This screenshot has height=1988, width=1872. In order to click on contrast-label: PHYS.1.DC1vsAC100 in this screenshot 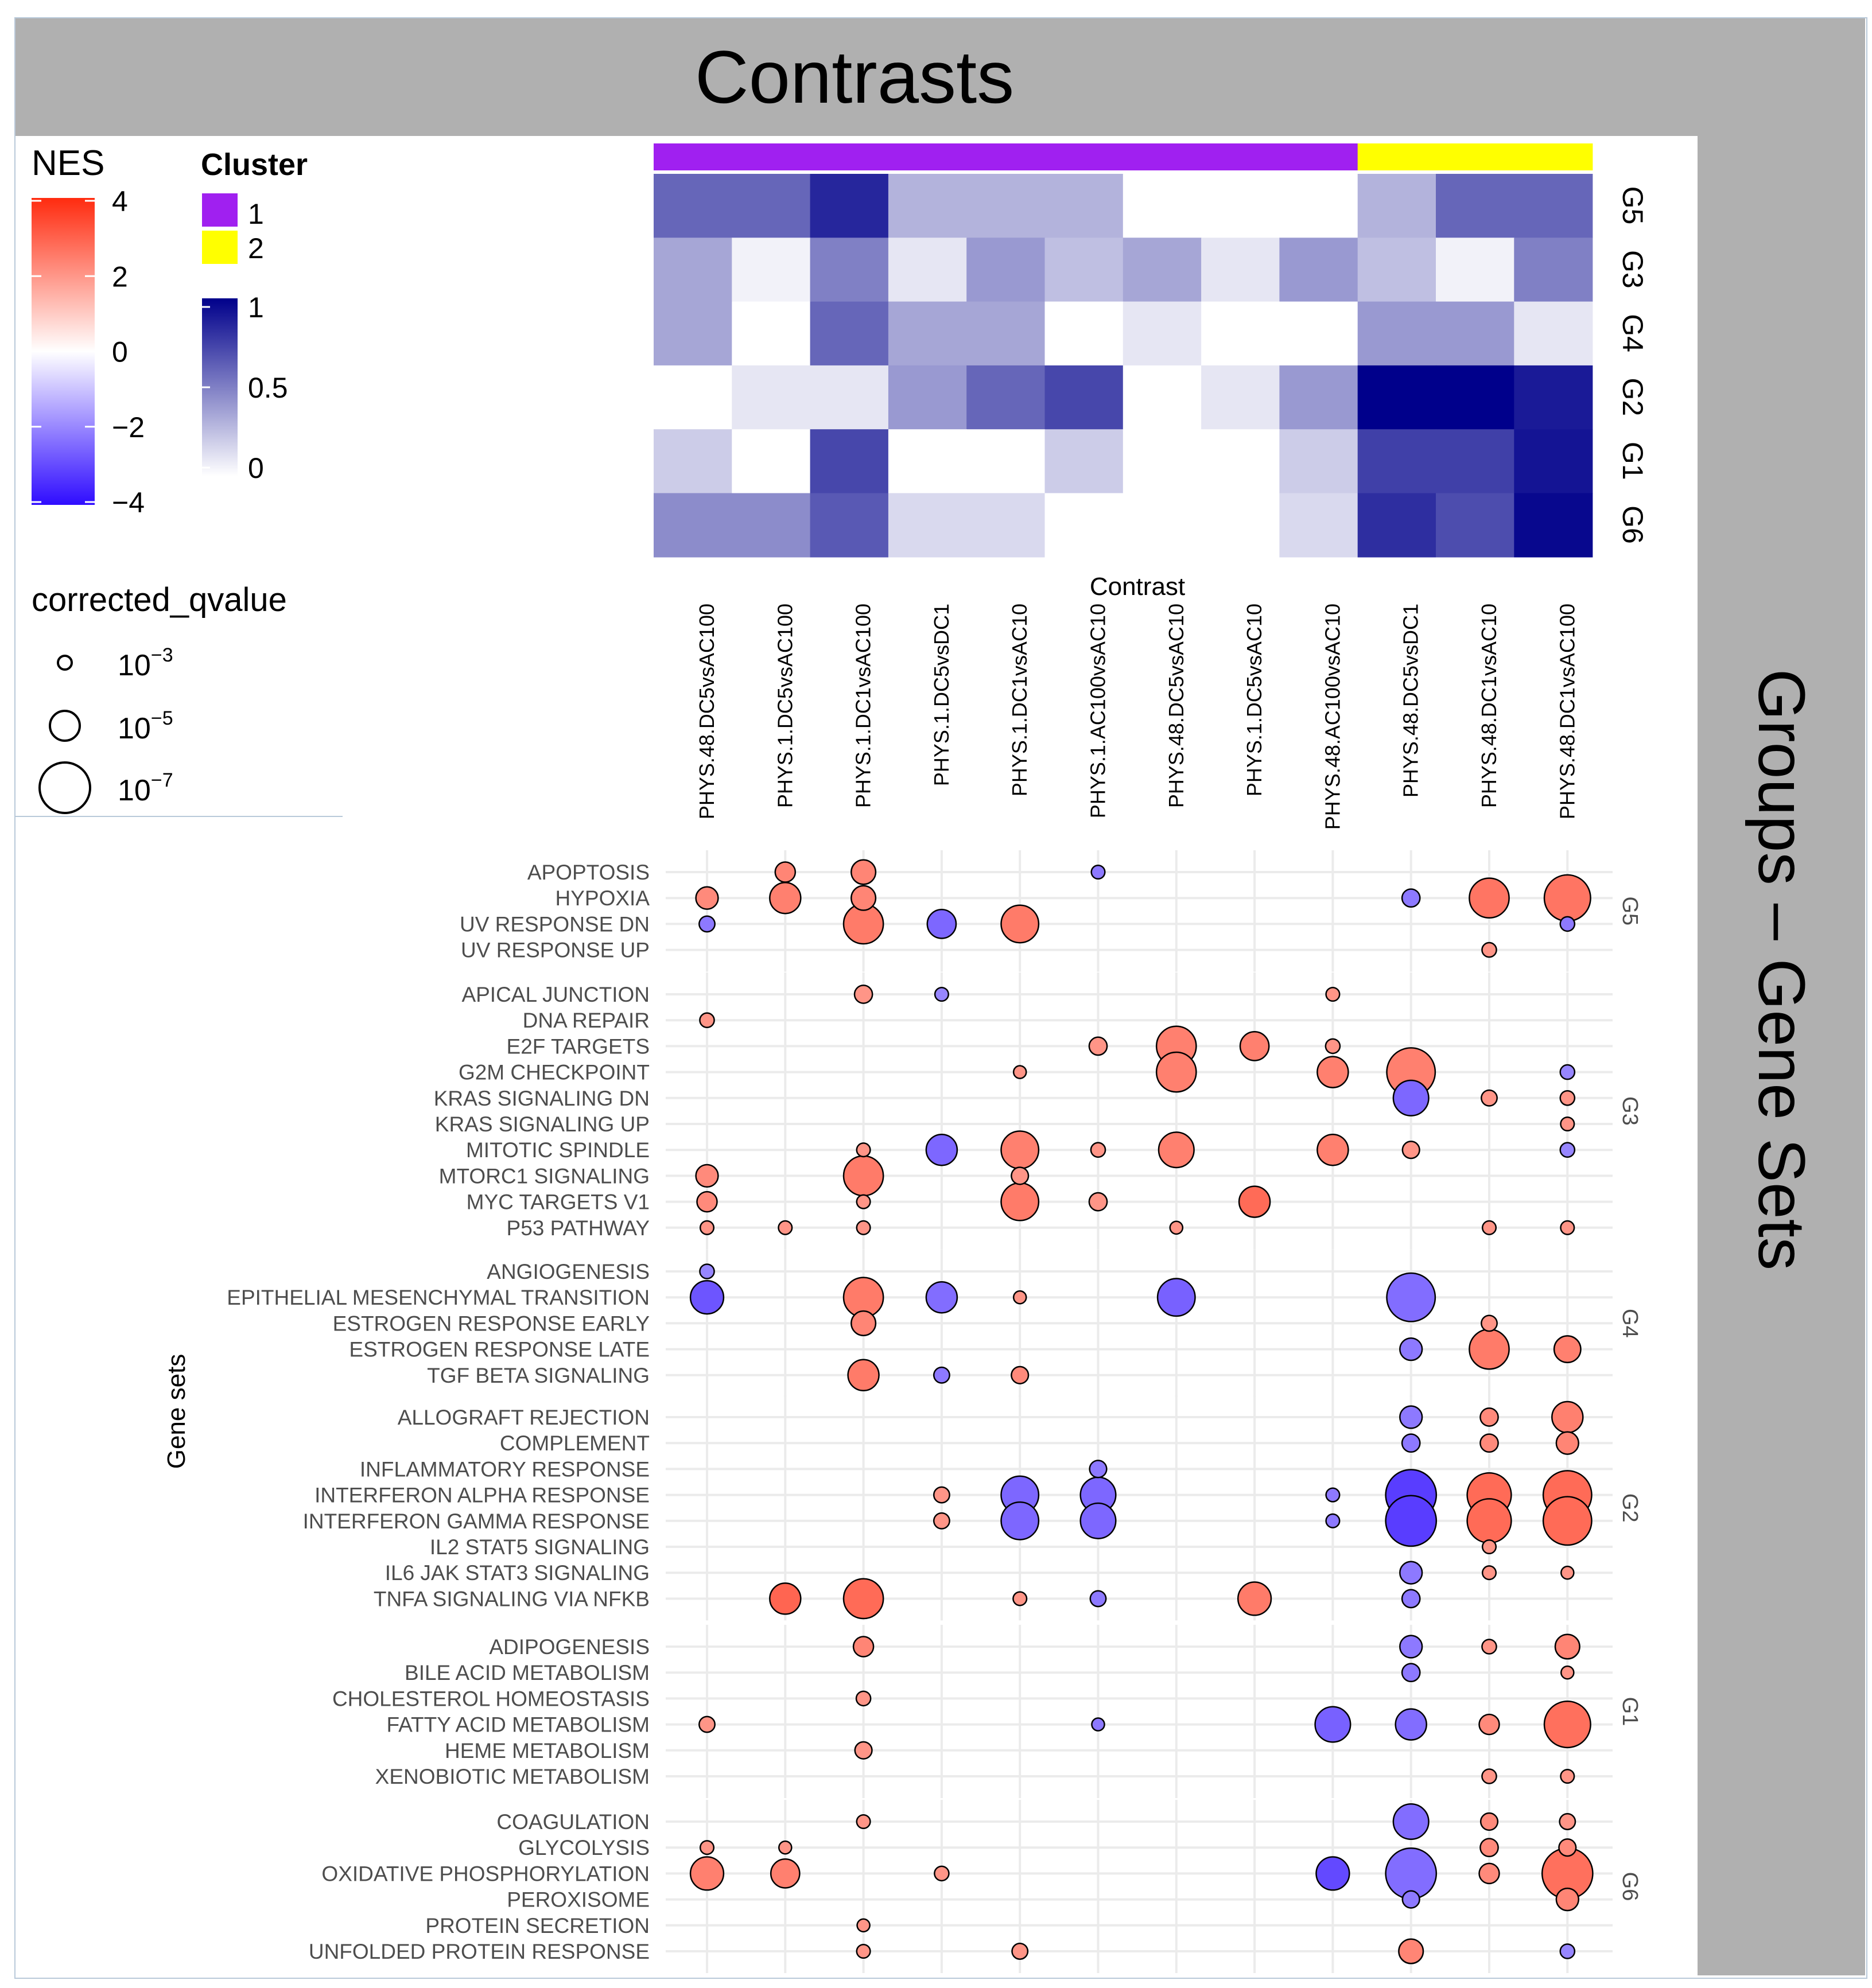, I will do `click(863, 706)`.